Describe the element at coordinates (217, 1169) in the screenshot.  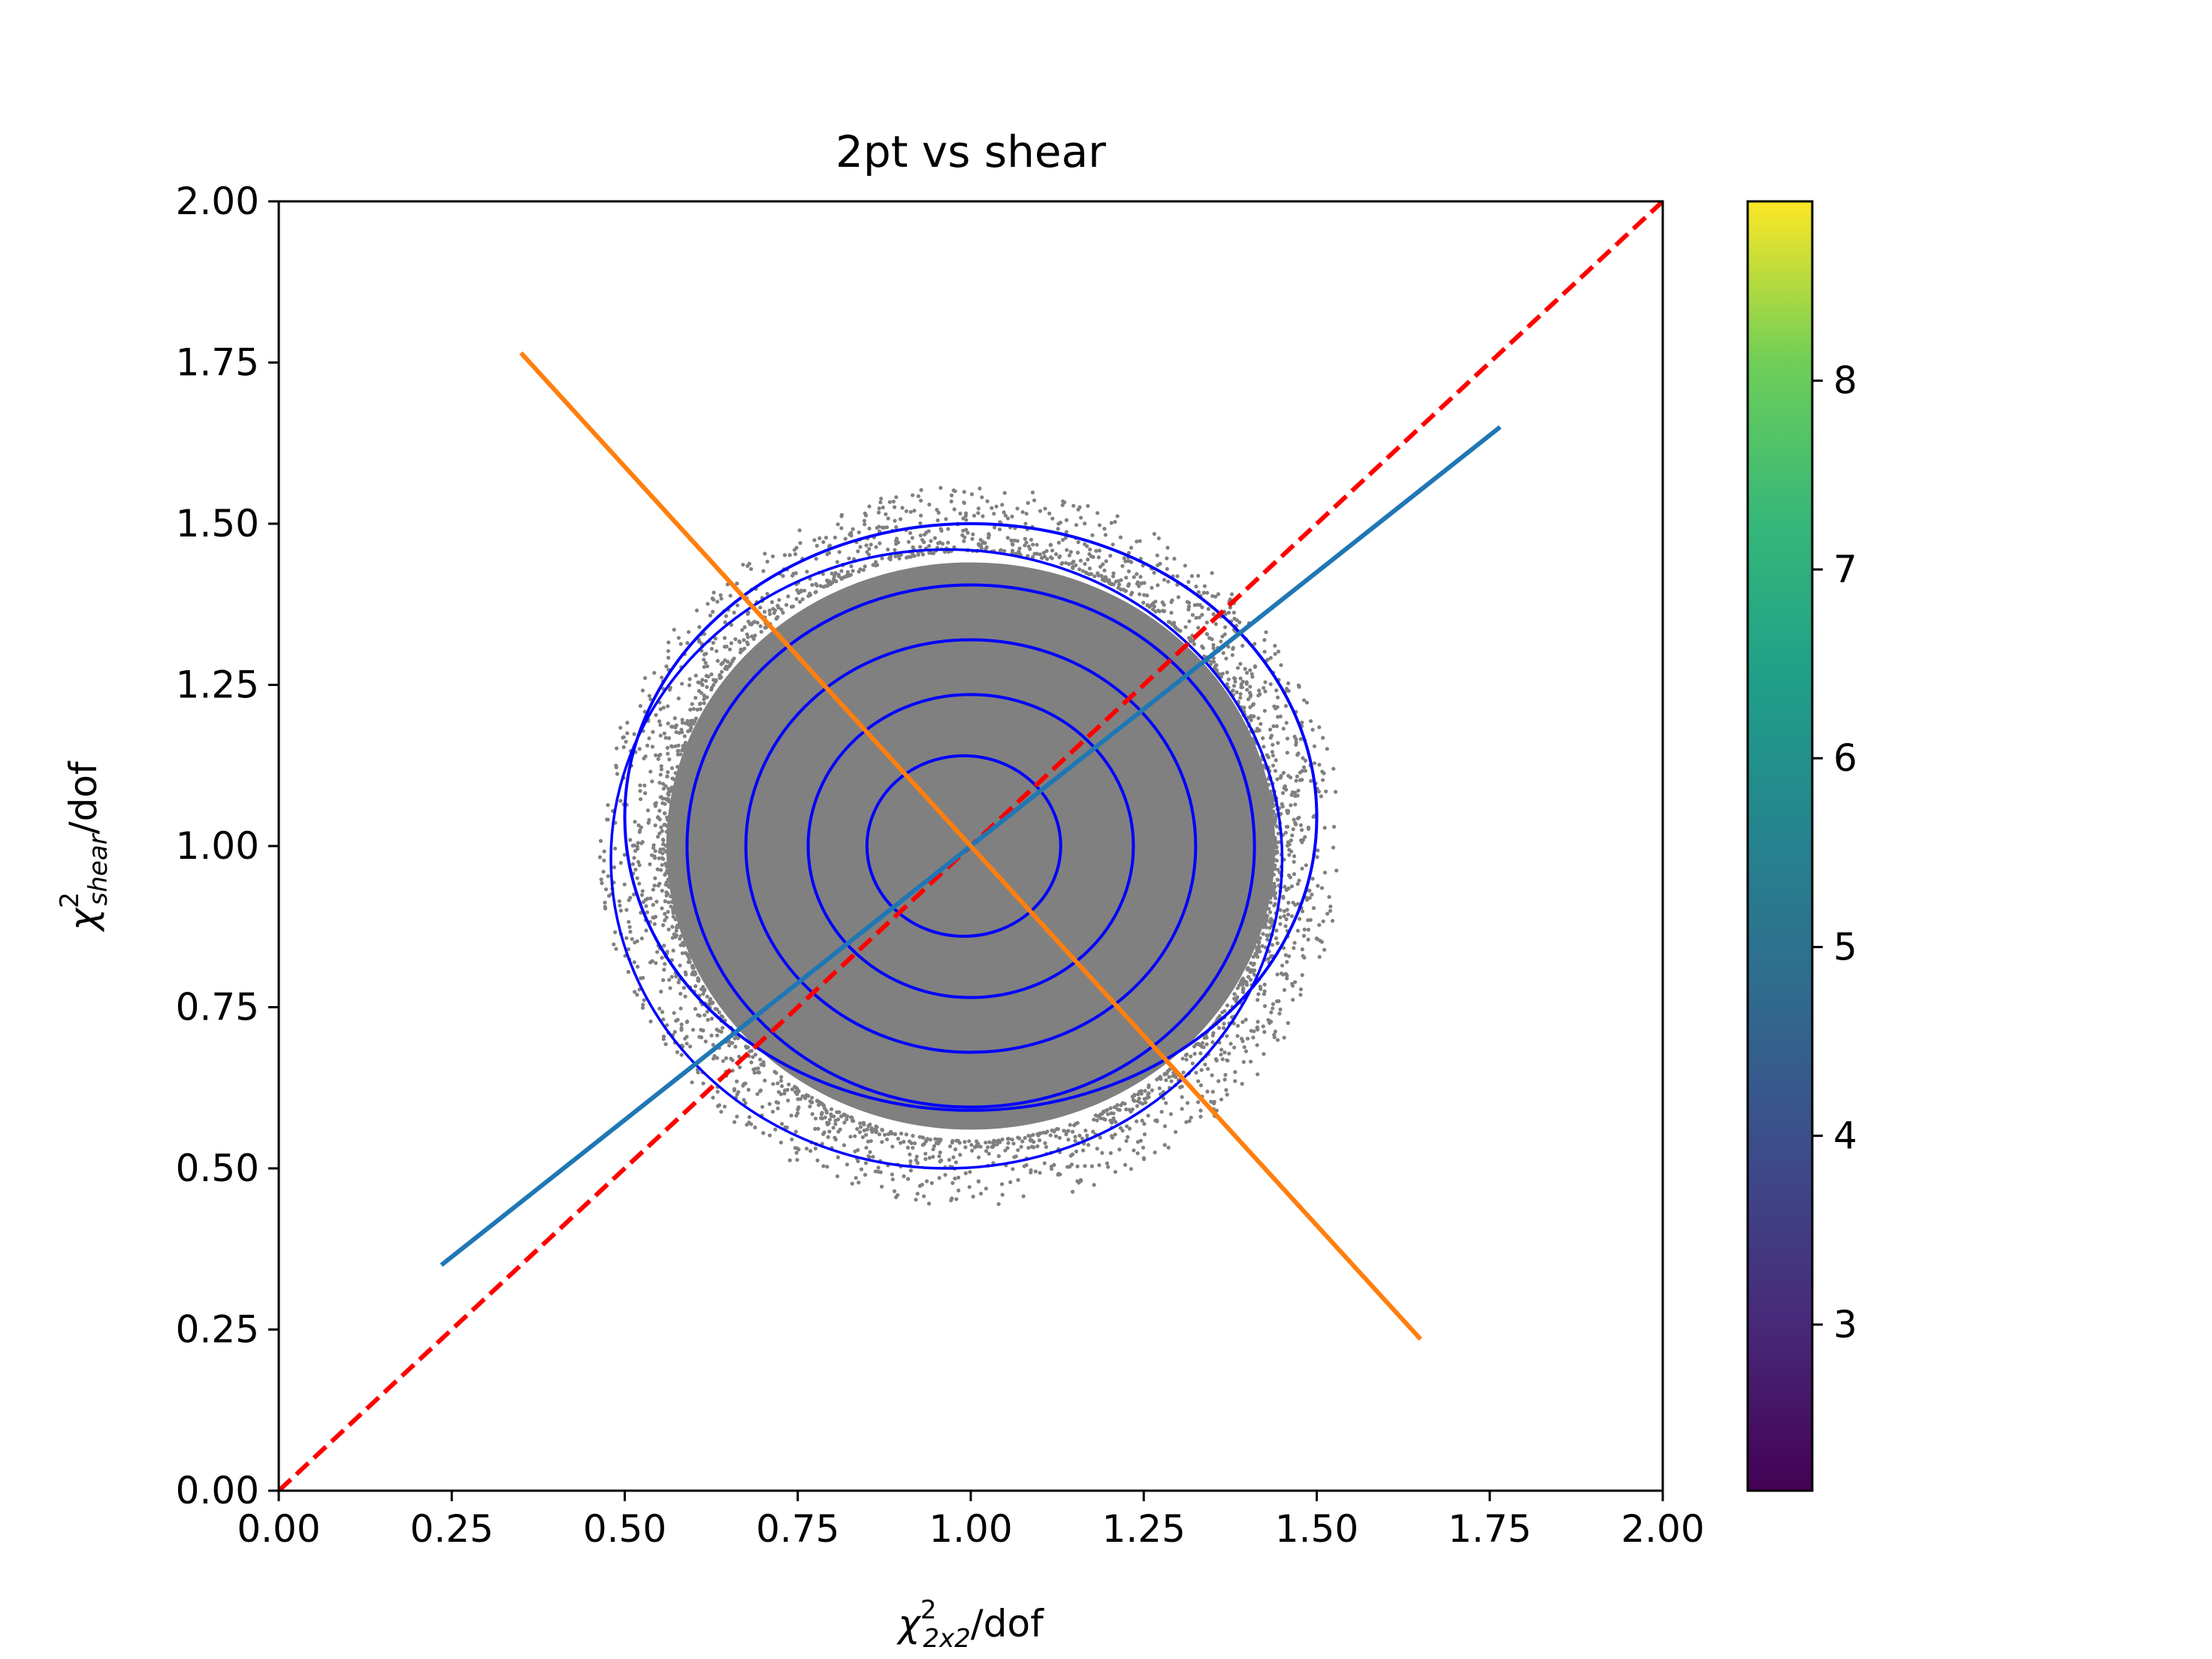
I see `y-tick-label: 0.50` at that location.